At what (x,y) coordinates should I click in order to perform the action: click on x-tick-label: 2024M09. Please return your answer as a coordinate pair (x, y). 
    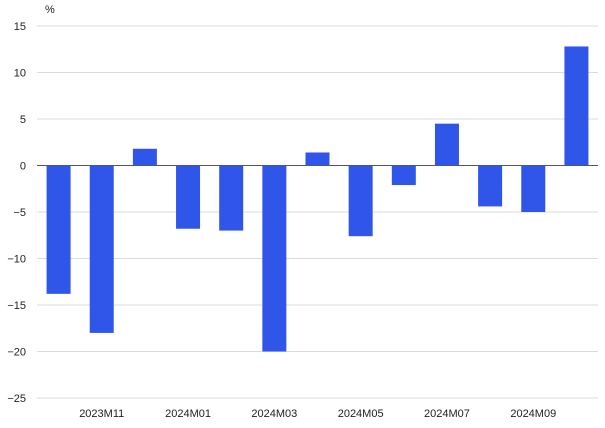
    Looking at the image, I should click on (533, 414).